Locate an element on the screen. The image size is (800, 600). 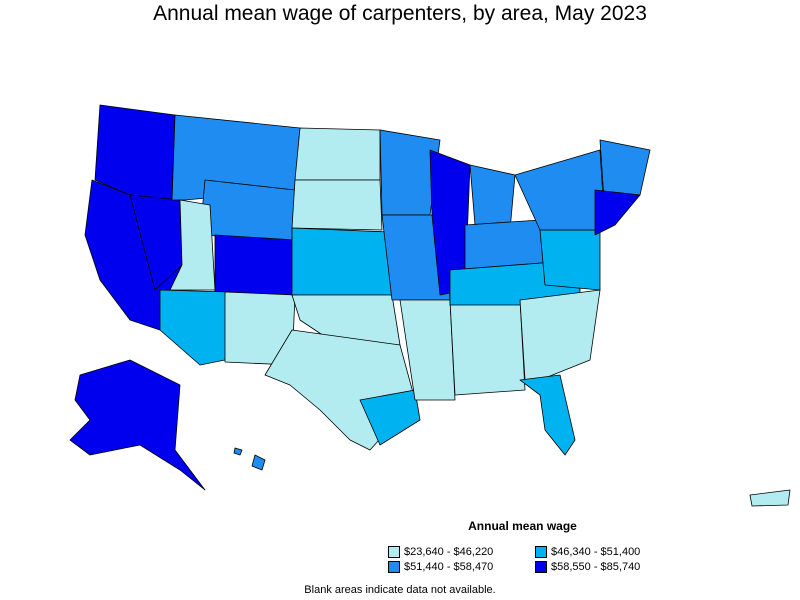
legend-label-3: $51,440 - $58,470 is located at coordinates (449, 567).